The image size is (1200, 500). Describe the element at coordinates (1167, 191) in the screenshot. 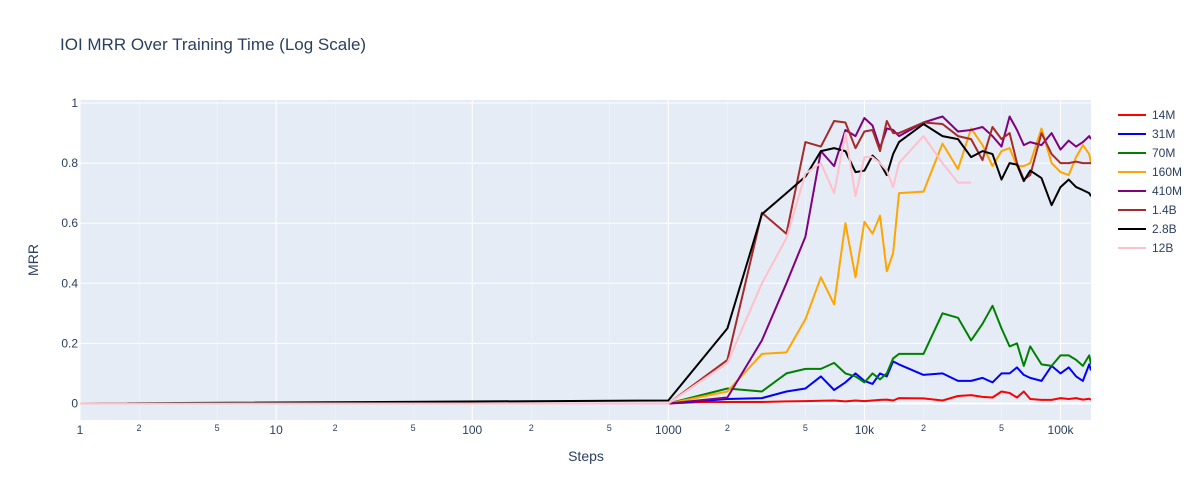

I see `legend-label: 410M` at that location.